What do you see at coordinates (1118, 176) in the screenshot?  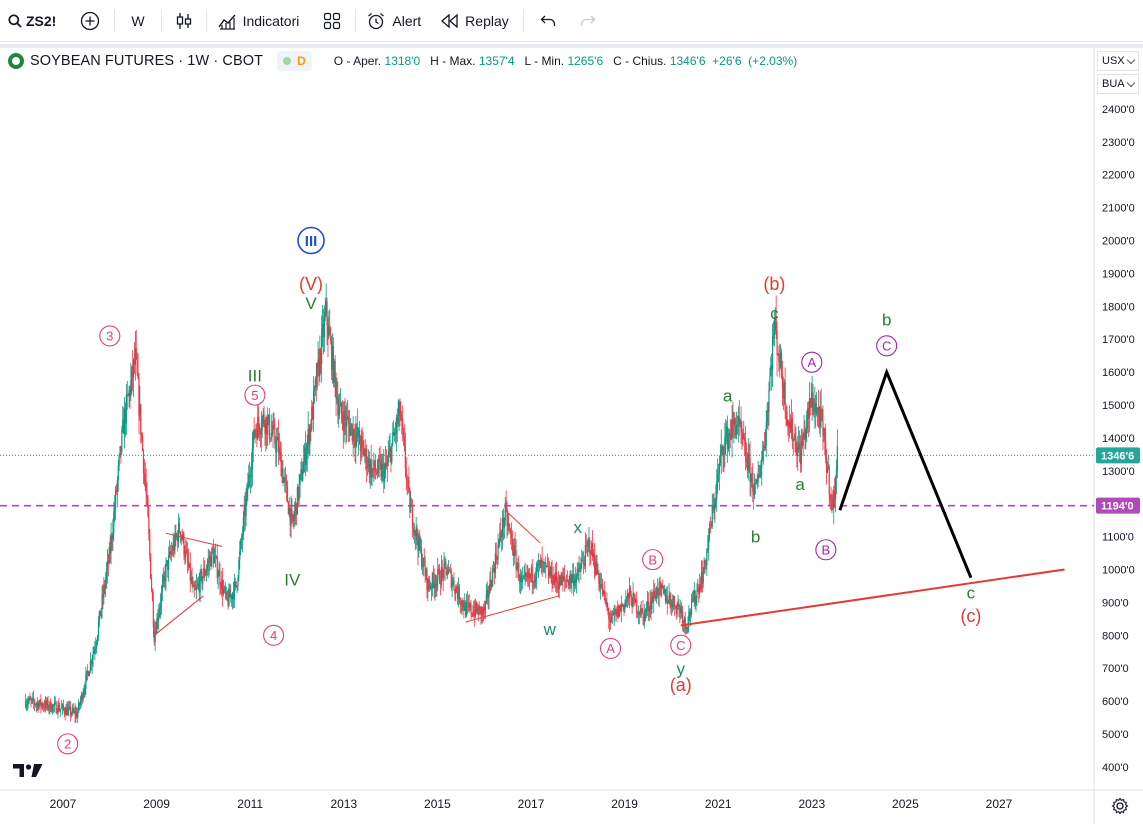 I see `y-tick-label: 2200'0` at bounding box center [1118, 176].